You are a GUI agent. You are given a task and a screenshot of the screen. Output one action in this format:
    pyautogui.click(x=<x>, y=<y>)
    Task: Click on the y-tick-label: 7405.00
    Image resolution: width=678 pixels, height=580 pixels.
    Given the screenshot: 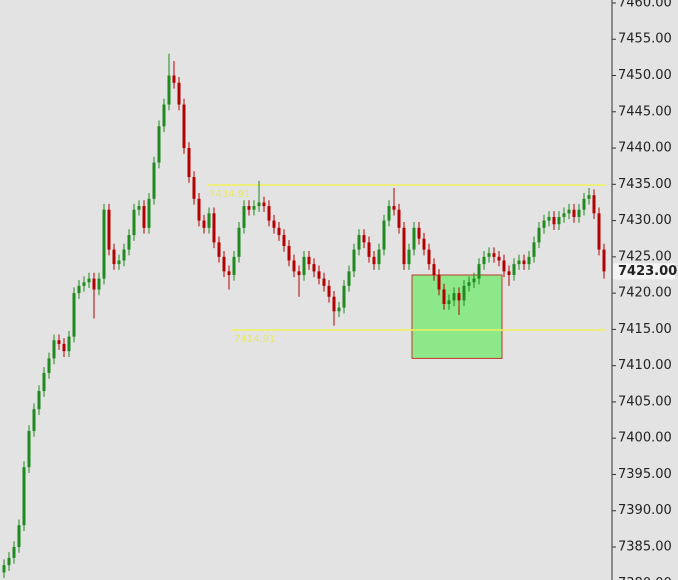 What is the action you would take?
    pyautogui.click(x=645, y=401)
    